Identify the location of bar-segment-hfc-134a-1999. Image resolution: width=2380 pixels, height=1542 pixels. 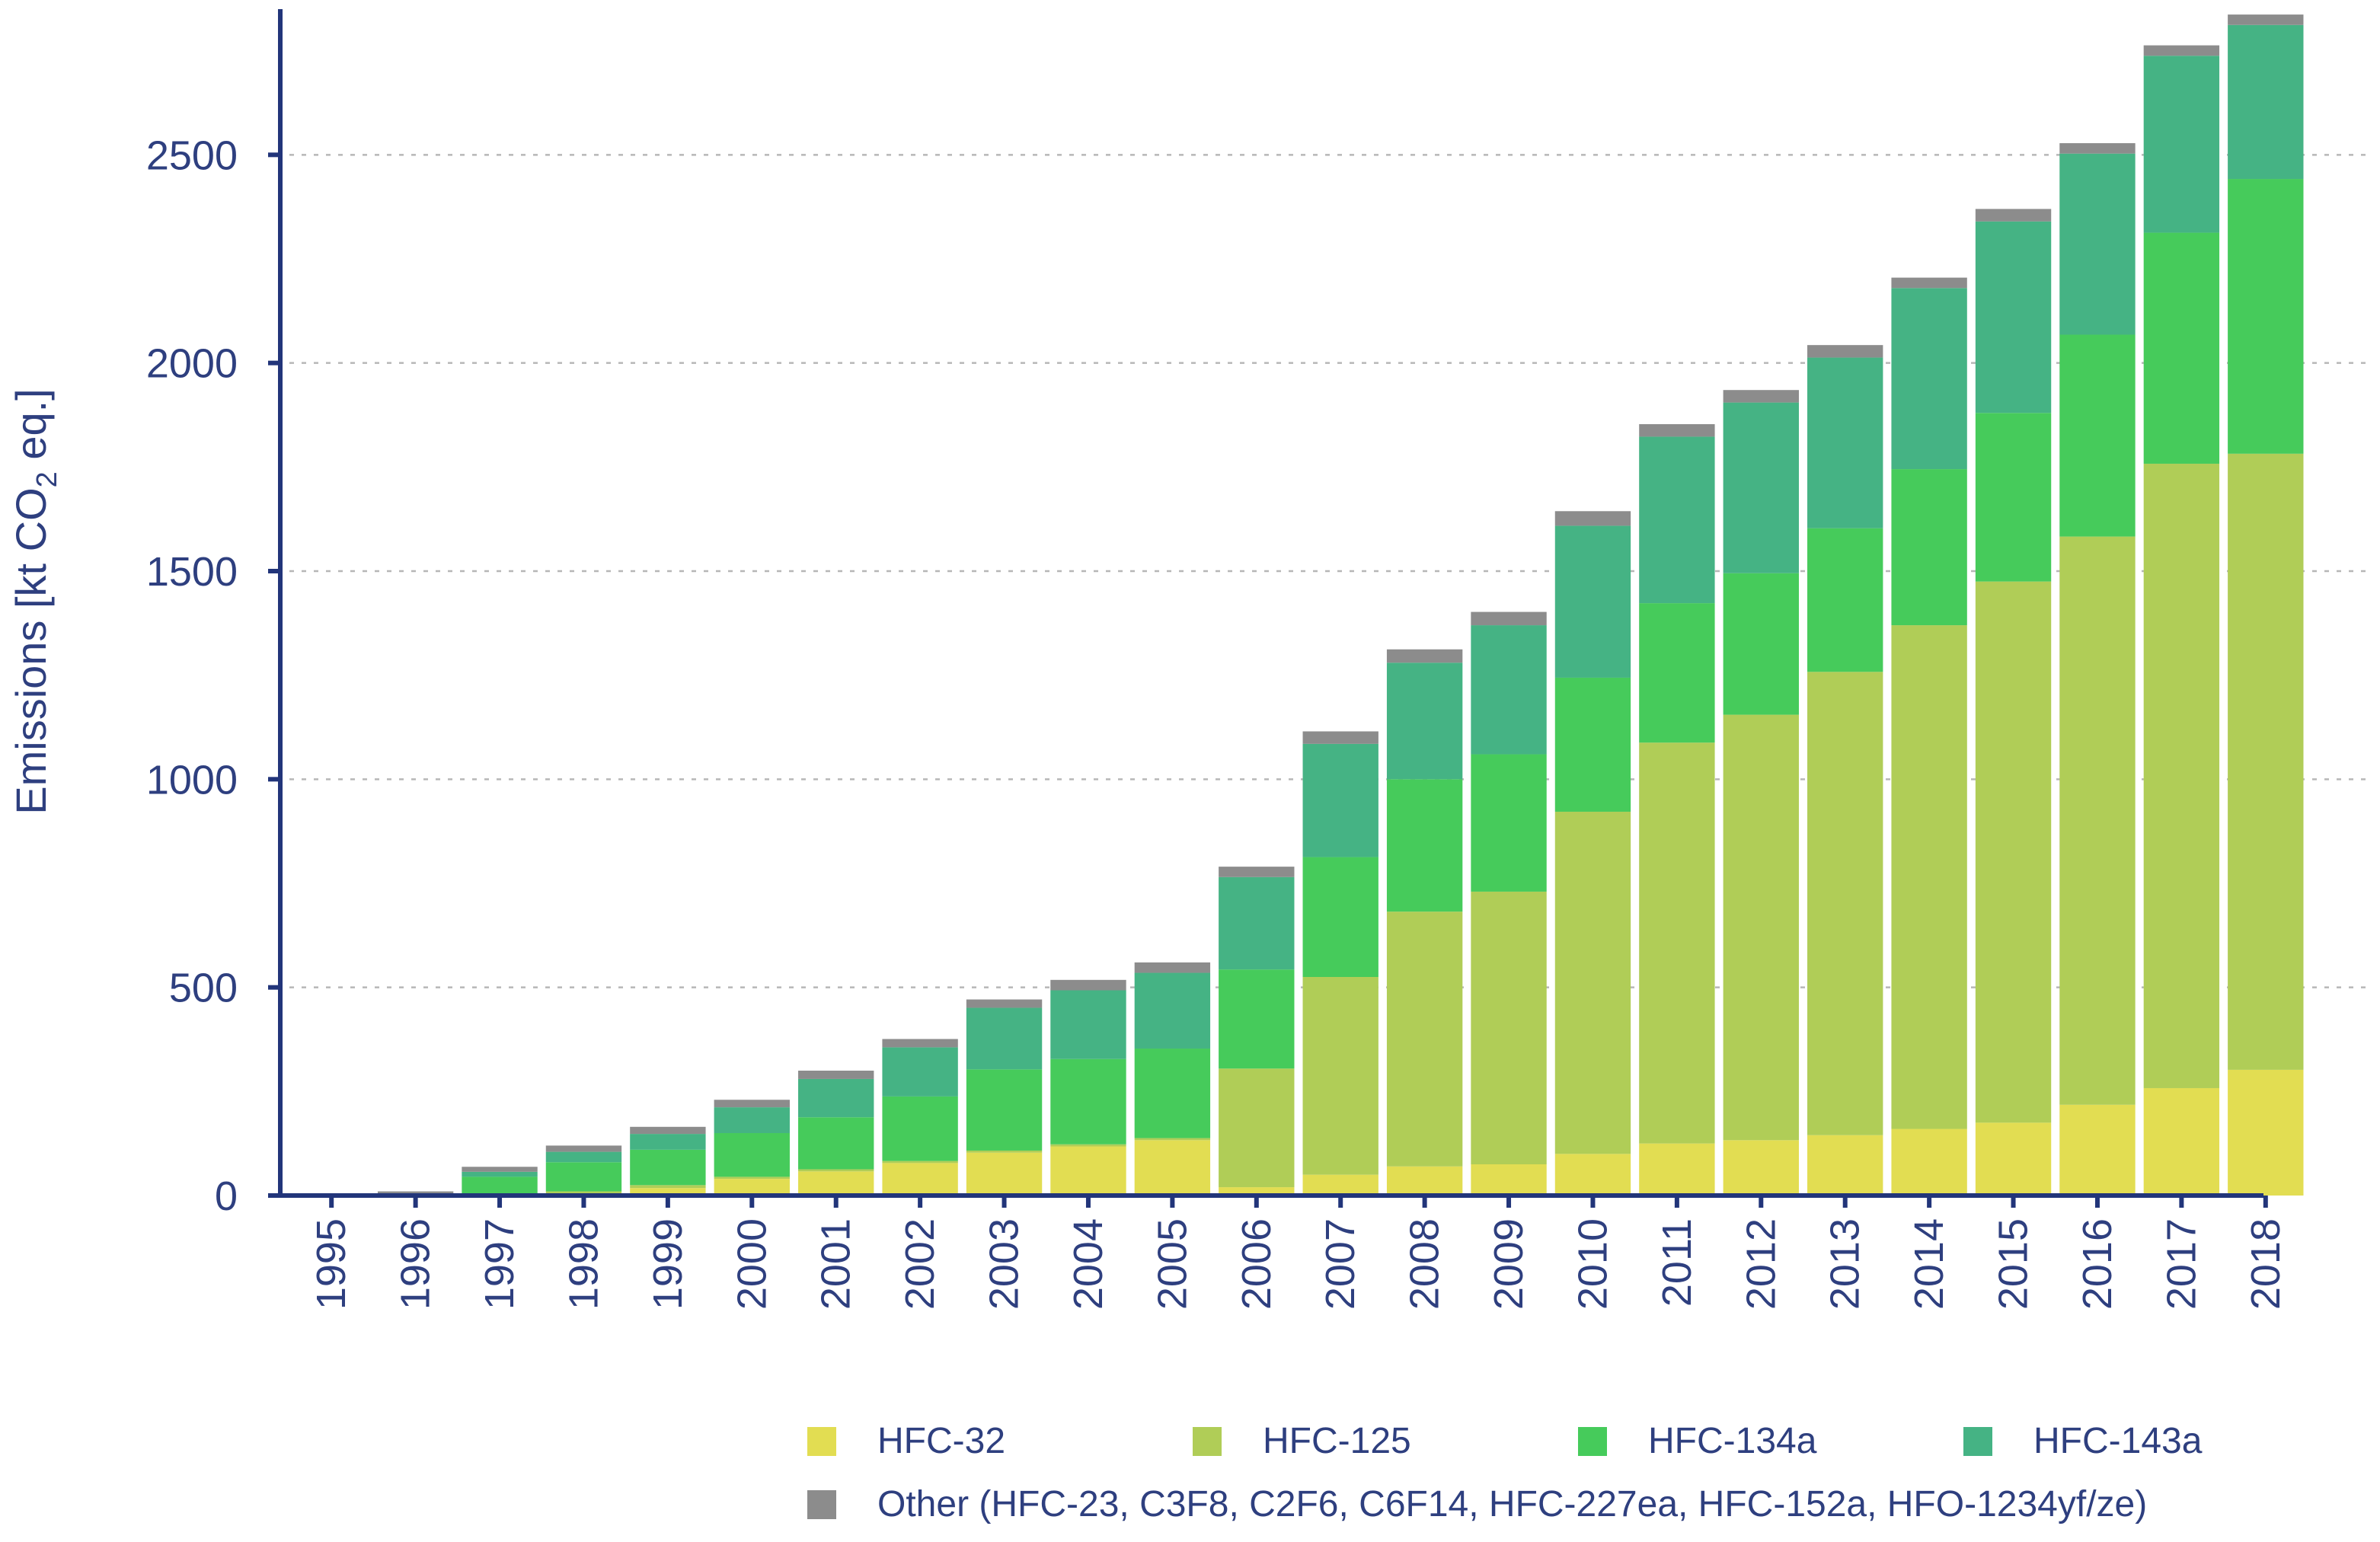
(668, 1167).